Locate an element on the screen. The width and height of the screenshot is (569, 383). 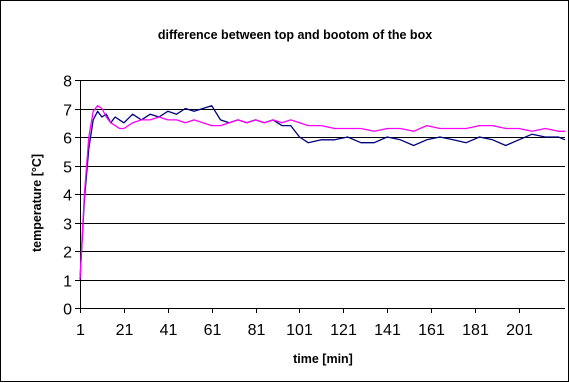
y-tick-label: 0 is located at coordinates (67, 310).